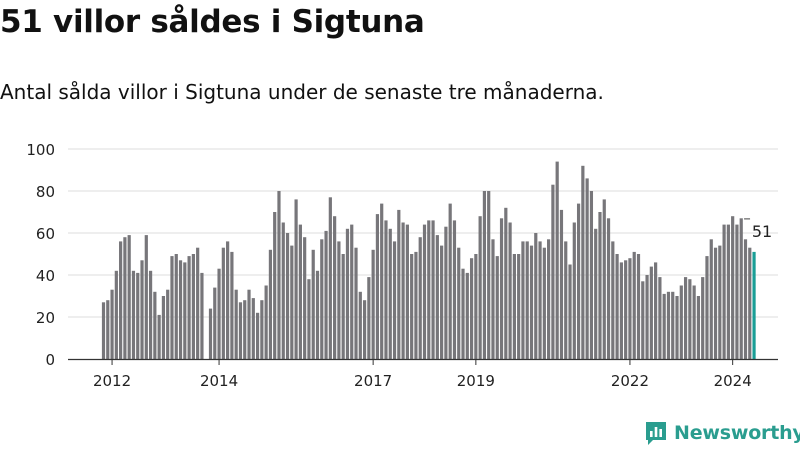  I want to click on x-tick-label: 2019, so click(476, 381).